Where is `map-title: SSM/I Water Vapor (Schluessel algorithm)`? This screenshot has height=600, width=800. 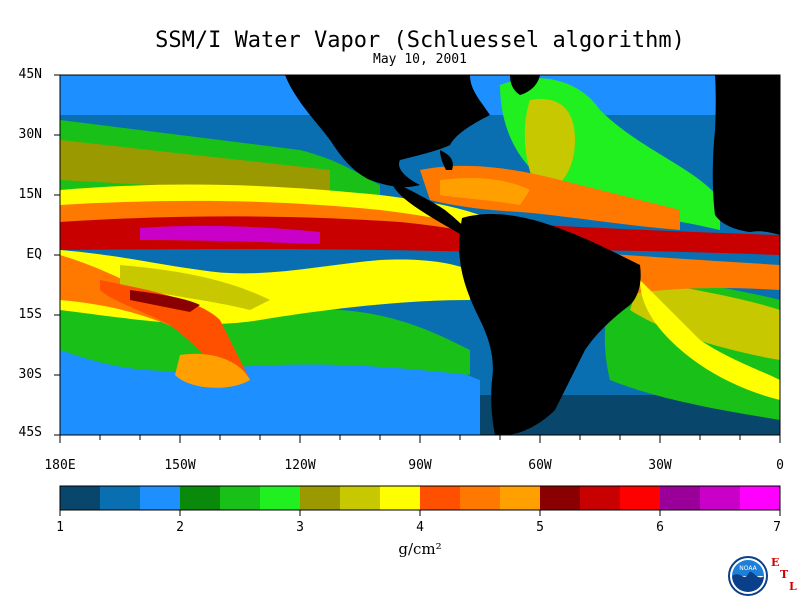 map-title: SSM/I Water Vapor (Schluessel algorithm) is located at coordinates (420, 40).